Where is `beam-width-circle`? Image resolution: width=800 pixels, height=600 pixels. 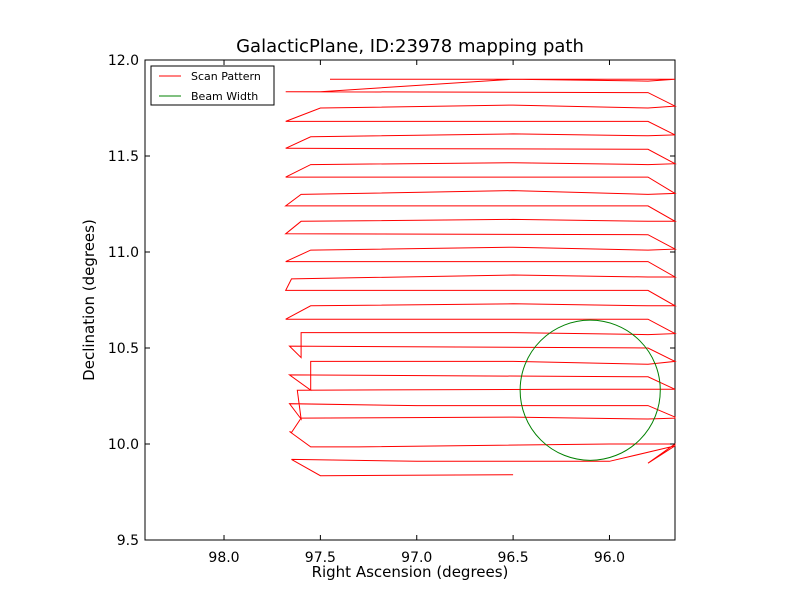
beam-width-circle is located at coordinates (590, 390).